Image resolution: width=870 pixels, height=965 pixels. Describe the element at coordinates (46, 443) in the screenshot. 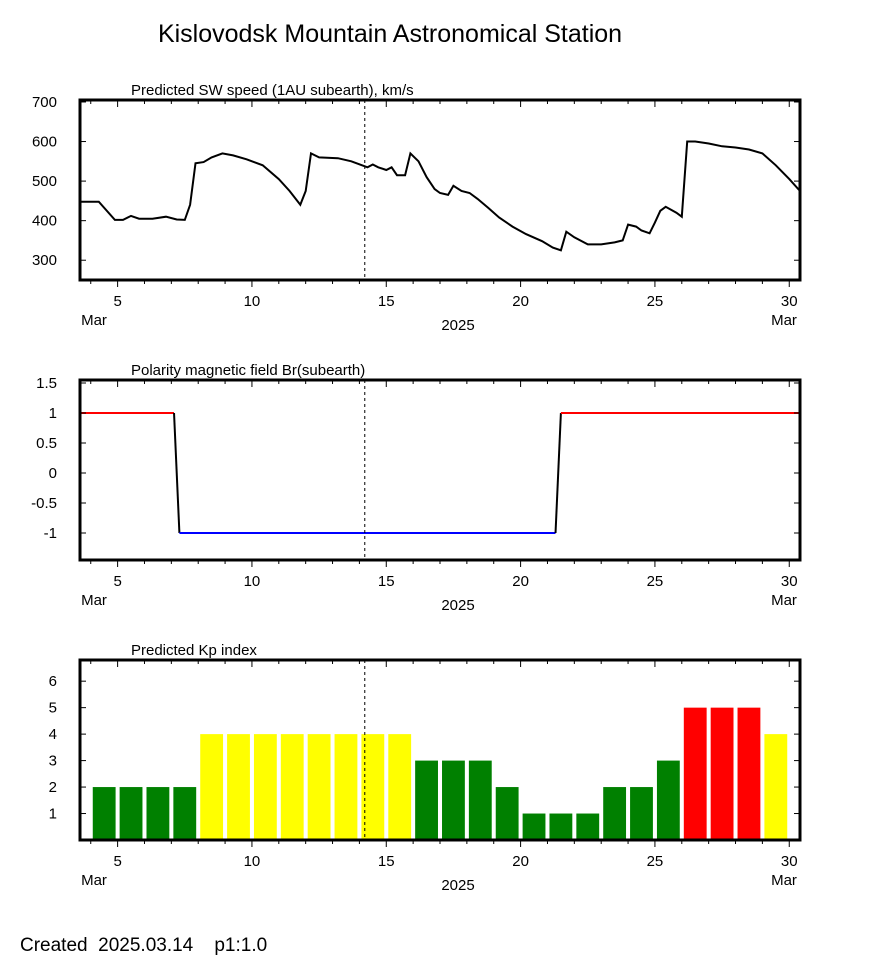

I see `y-tick-label: 0.5` at that location.